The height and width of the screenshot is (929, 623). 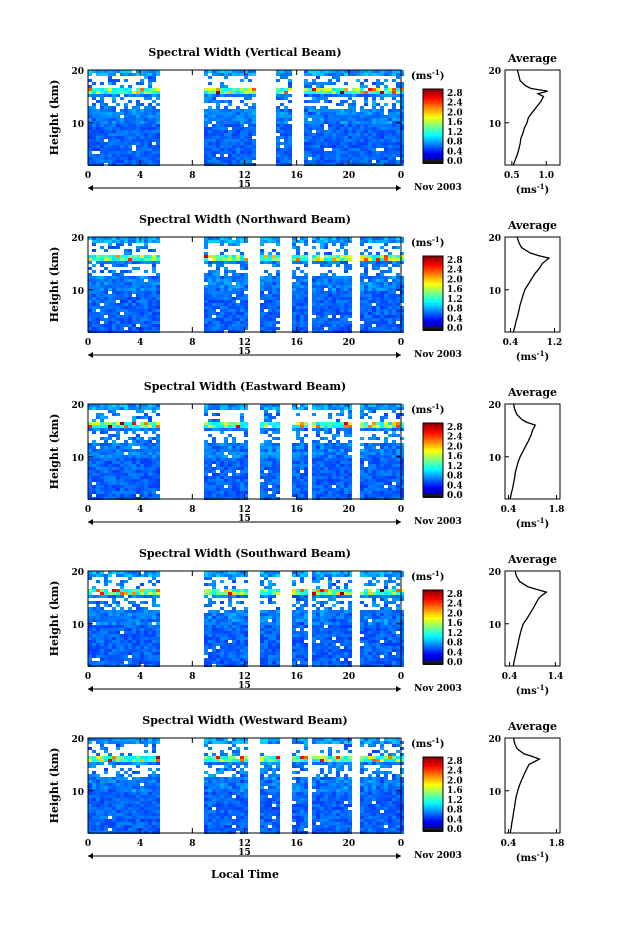 I want to click on y-tick-label: 10, so click(x=77, y=292).